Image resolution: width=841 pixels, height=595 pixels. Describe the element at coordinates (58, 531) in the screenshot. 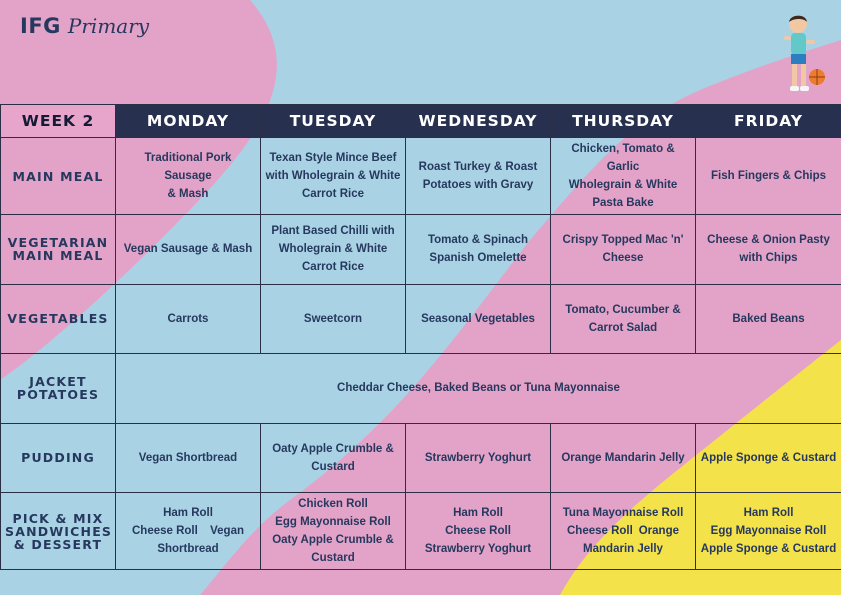

I see `row-label-pick-mix: PICK & MIX SANDWICHES & DESSERT` at that location.